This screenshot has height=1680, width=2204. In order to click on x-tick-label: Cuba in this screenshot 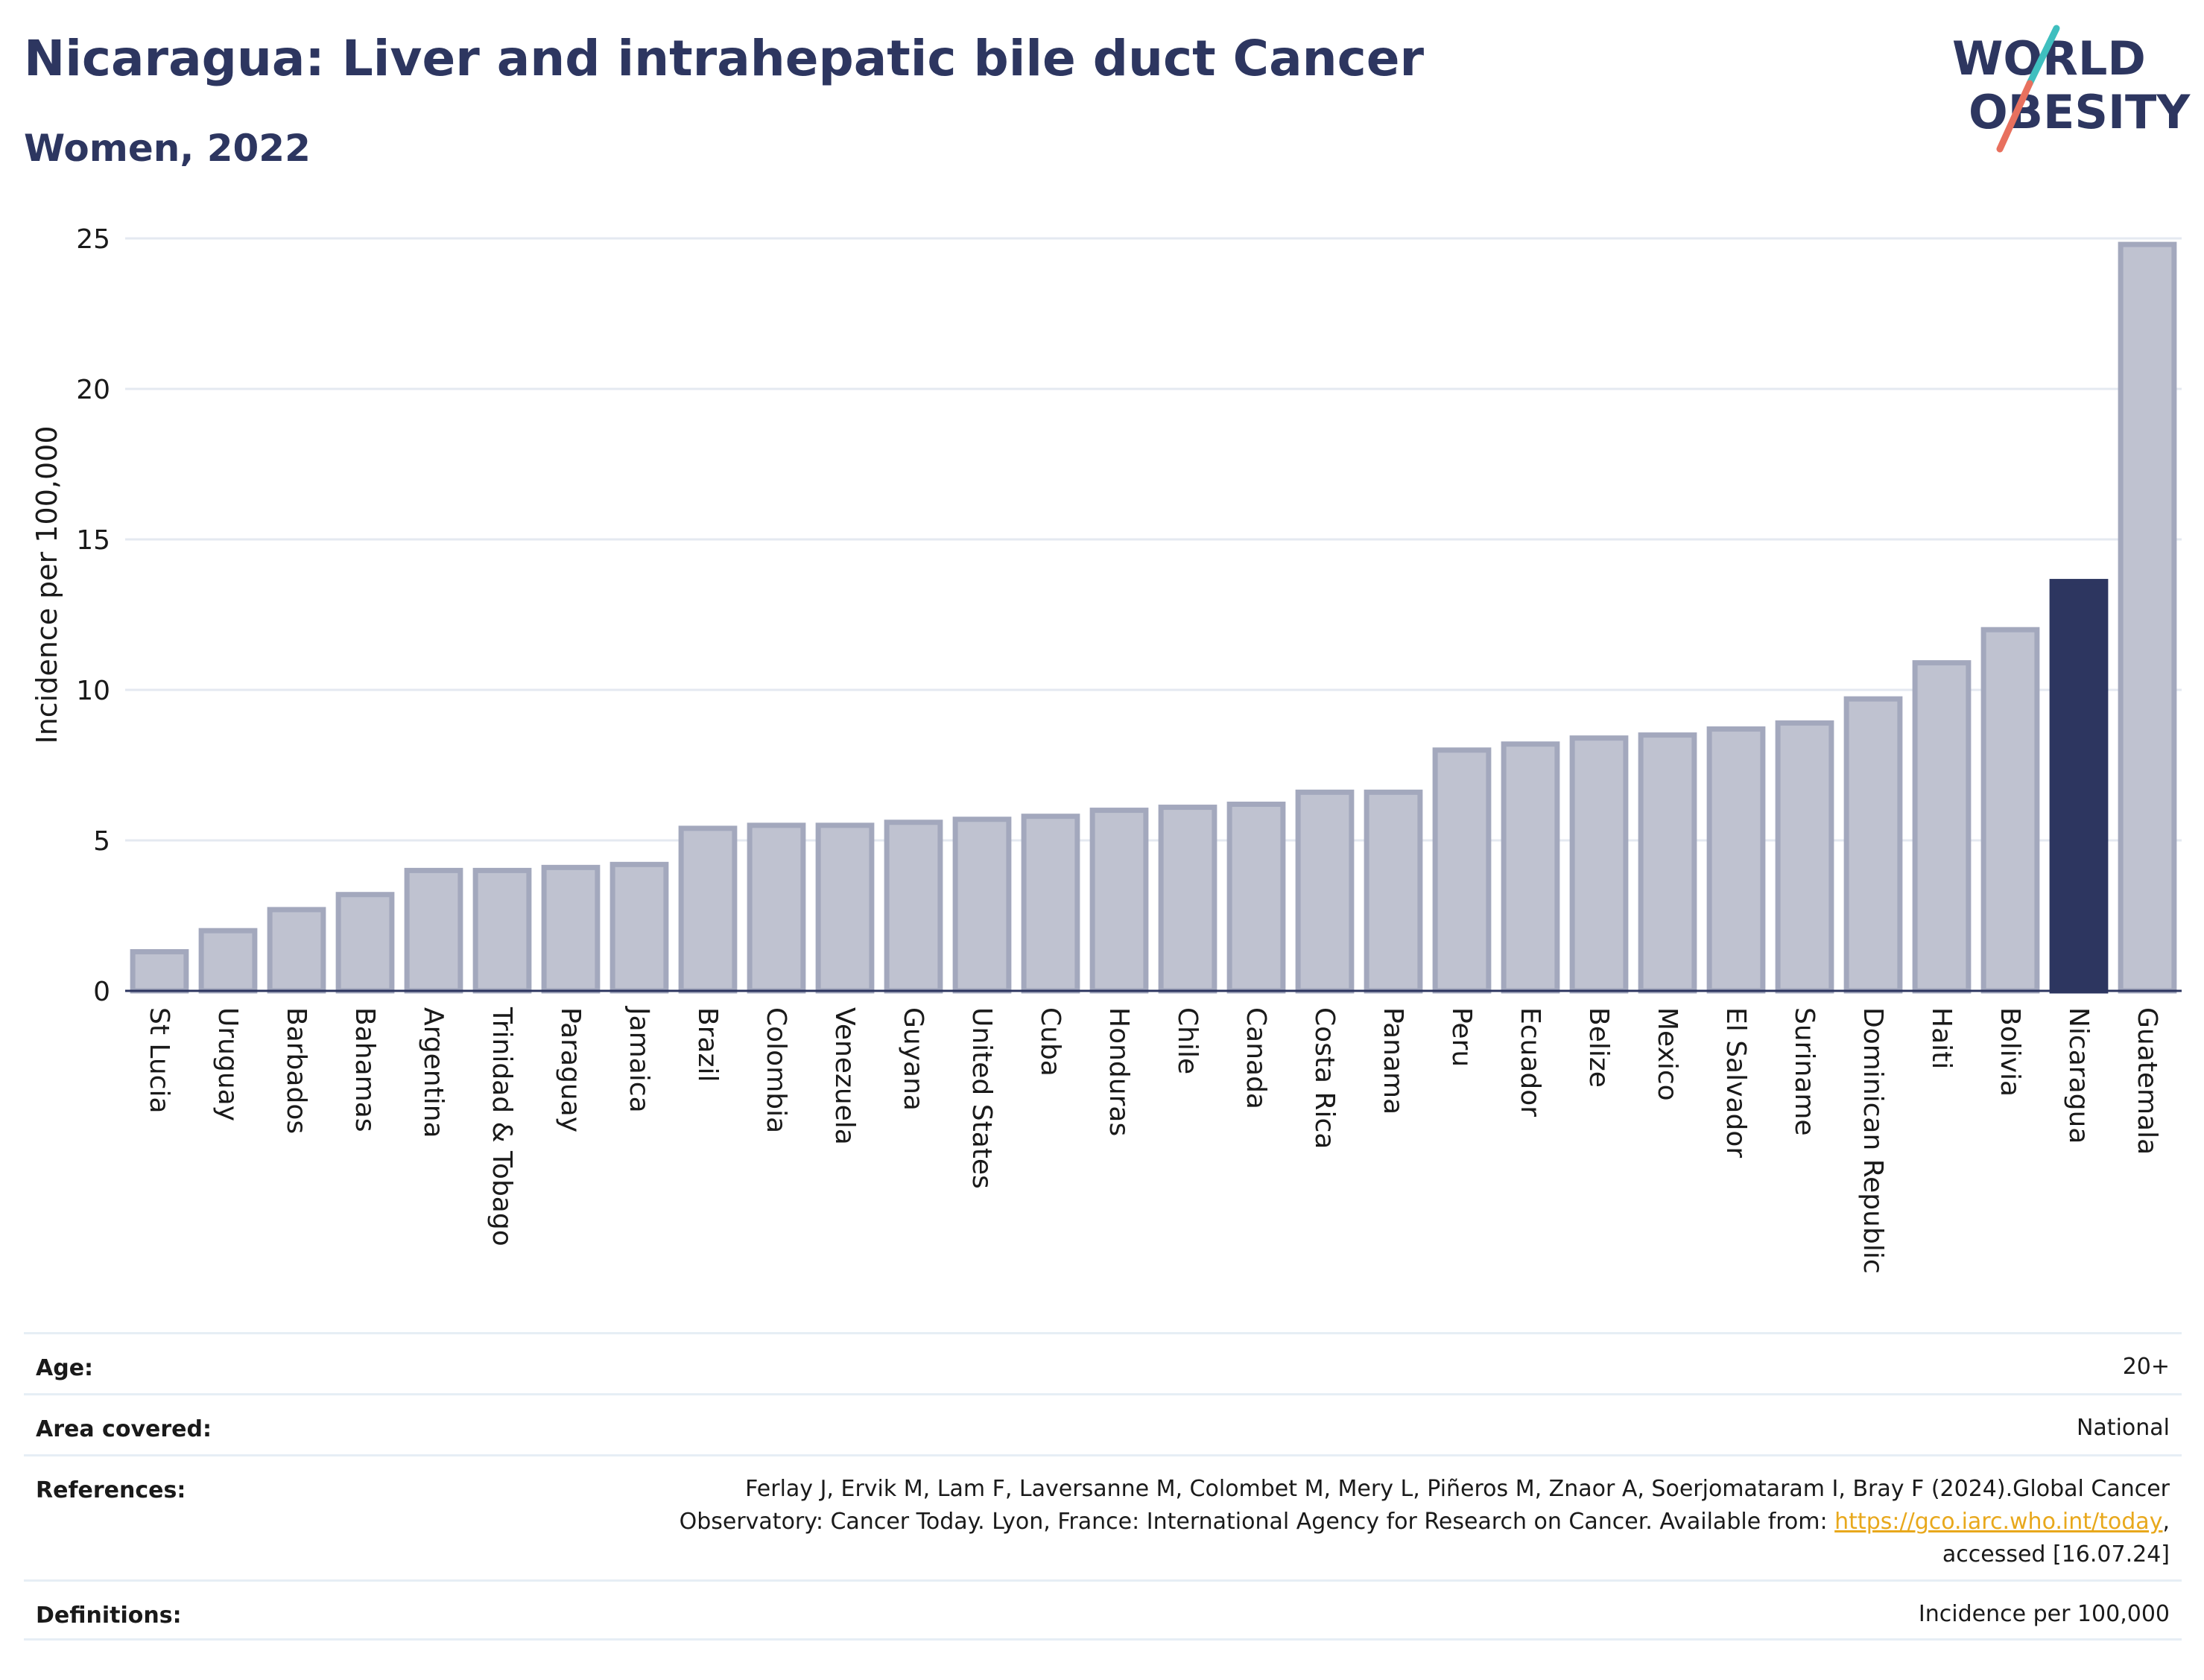, I will do `click(1050, 1042)`.